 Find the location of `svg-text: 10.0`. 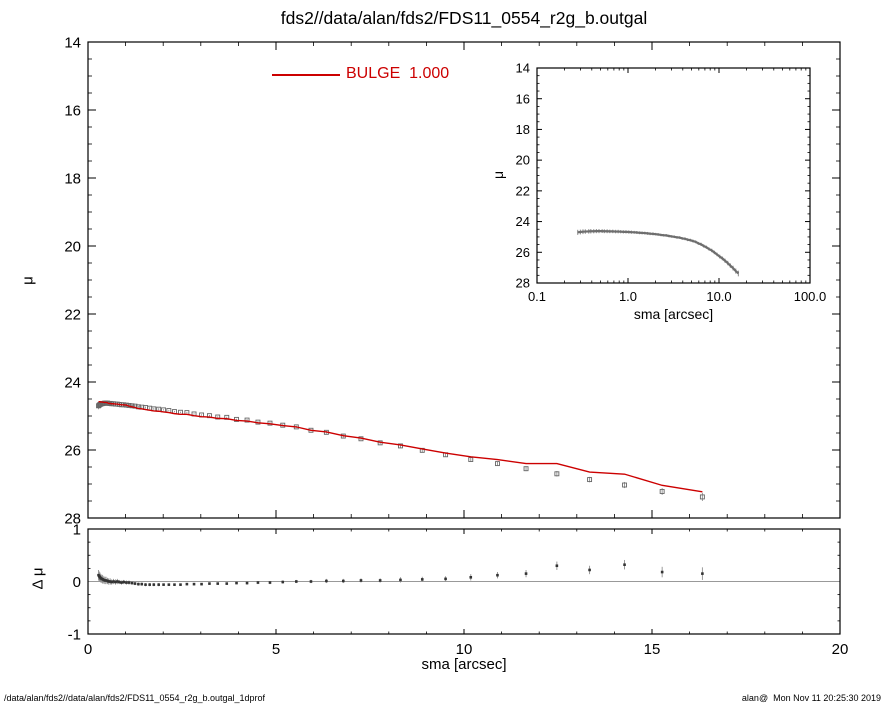

svg-text: 10.0 is located at coordinates (718, 296).